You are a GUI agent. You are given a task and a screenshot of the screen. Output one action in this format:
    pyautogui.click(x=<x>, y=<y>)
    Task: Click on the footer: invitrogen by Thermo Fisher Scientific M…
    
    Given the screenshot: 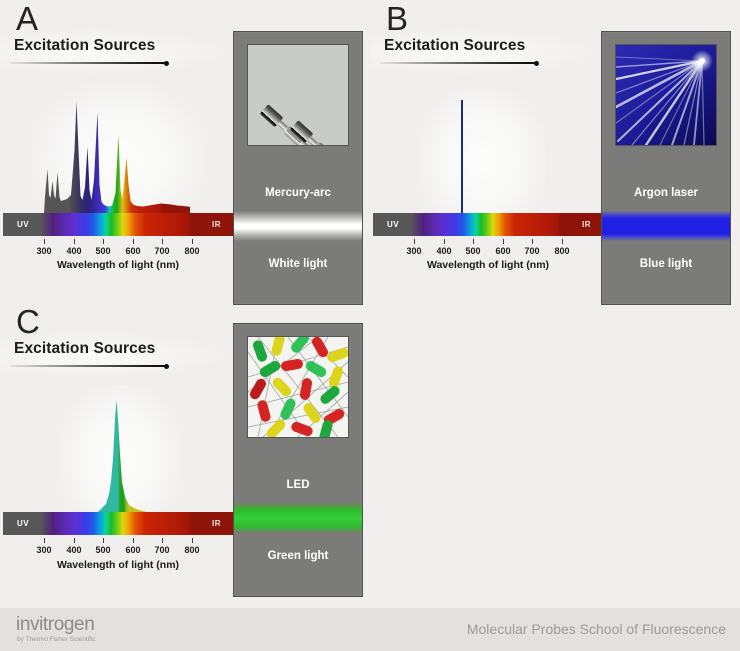 What is the action you would take?
    pyautogui.click(x=370, y=629)
    